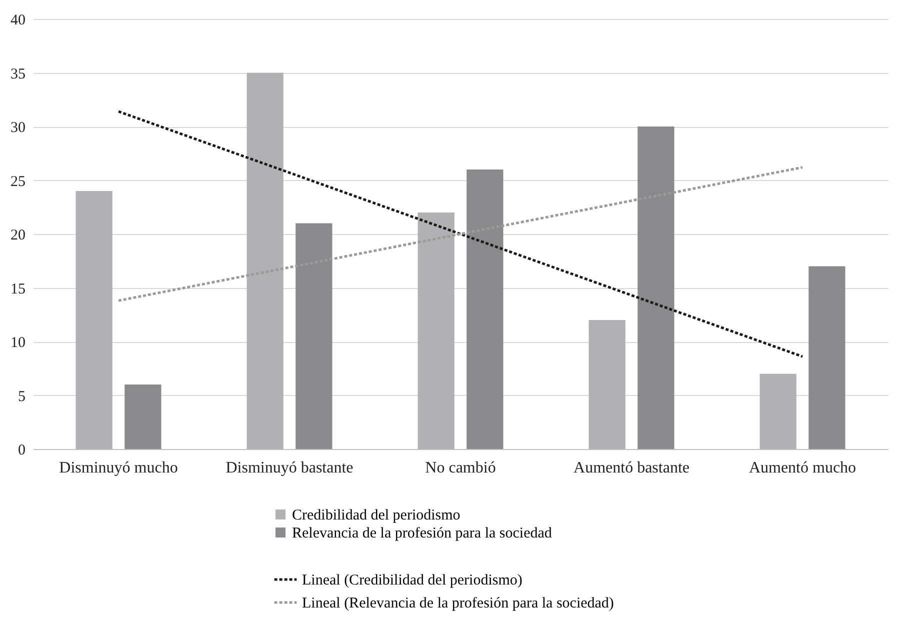  What do you see at coordinates (18, 74) in the screenshot?
I see `y-tick-label: 35` at bounding box center [18, 74].